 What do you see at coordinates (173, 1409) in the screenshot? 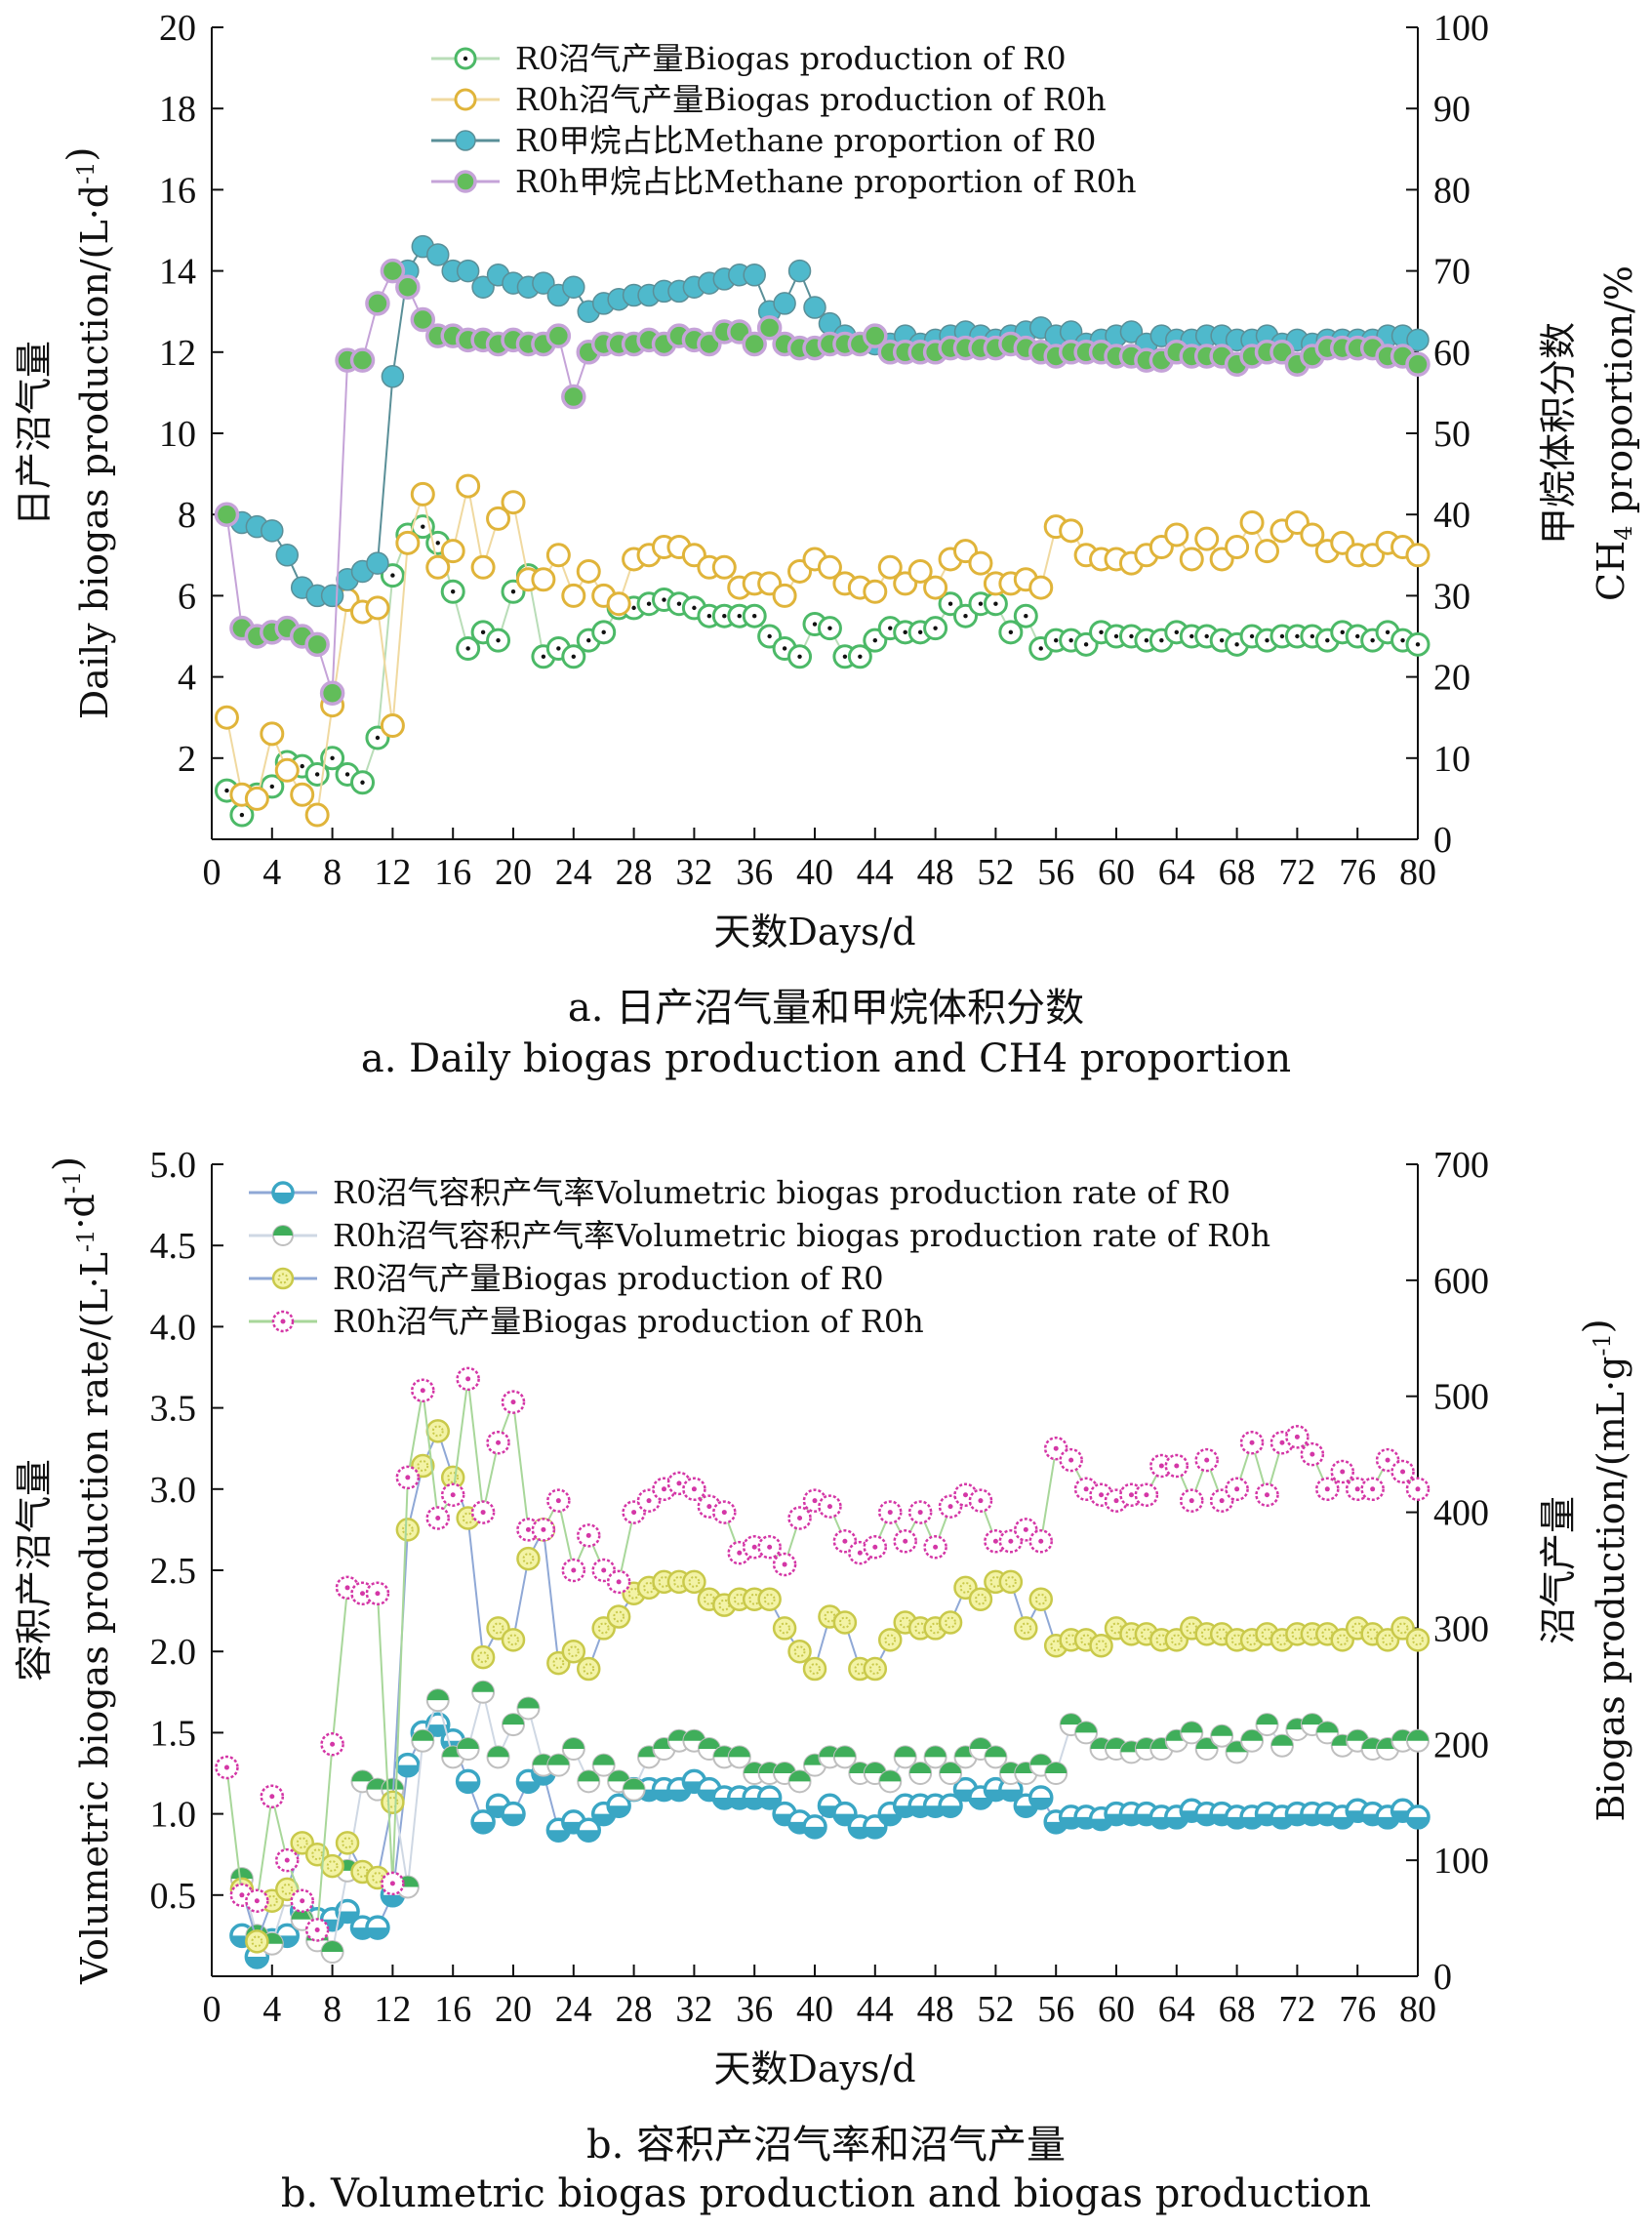
I see `y-tick-label: 3.5` at bounding box center [173, 1409].